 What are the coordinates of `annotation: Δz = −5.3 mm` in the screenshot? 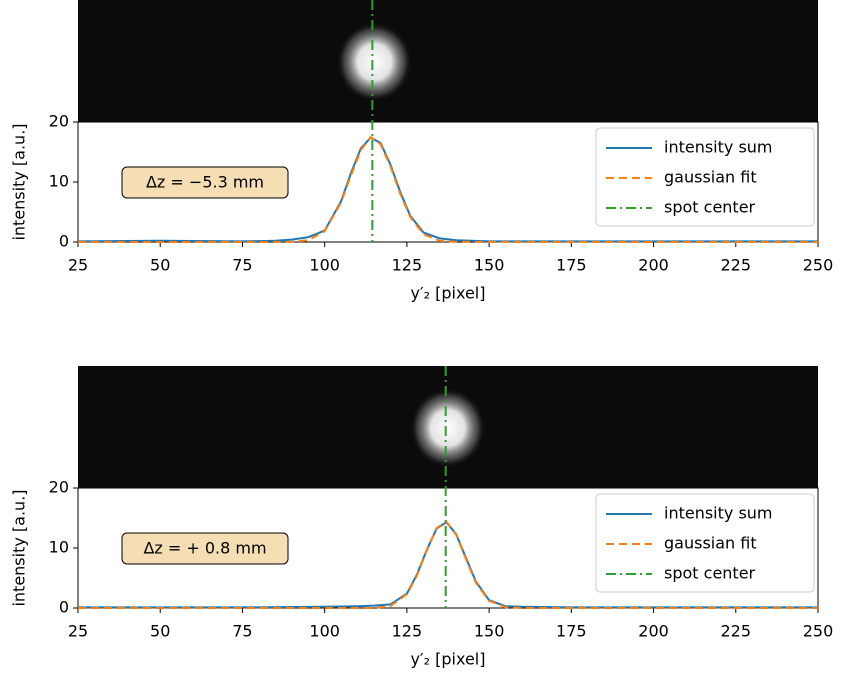 It's located at (205, 182).